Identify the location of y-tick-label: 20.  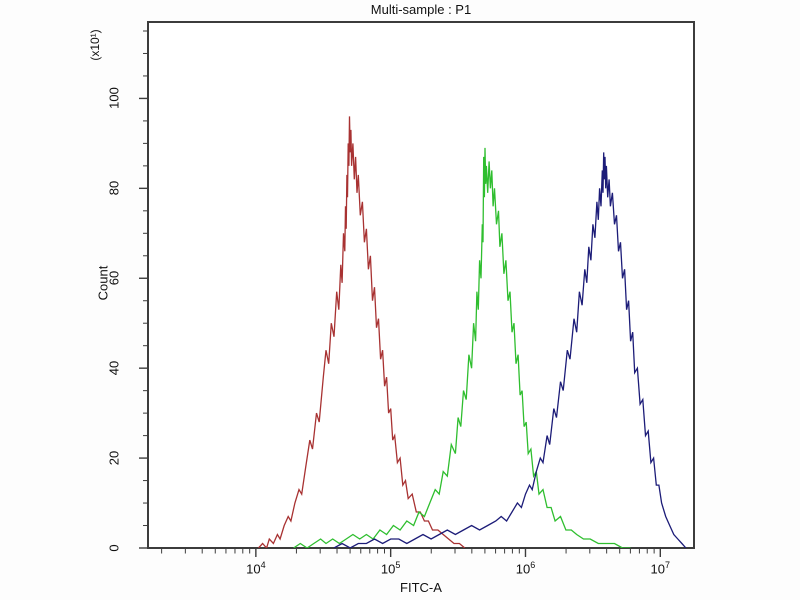
(114, 458).